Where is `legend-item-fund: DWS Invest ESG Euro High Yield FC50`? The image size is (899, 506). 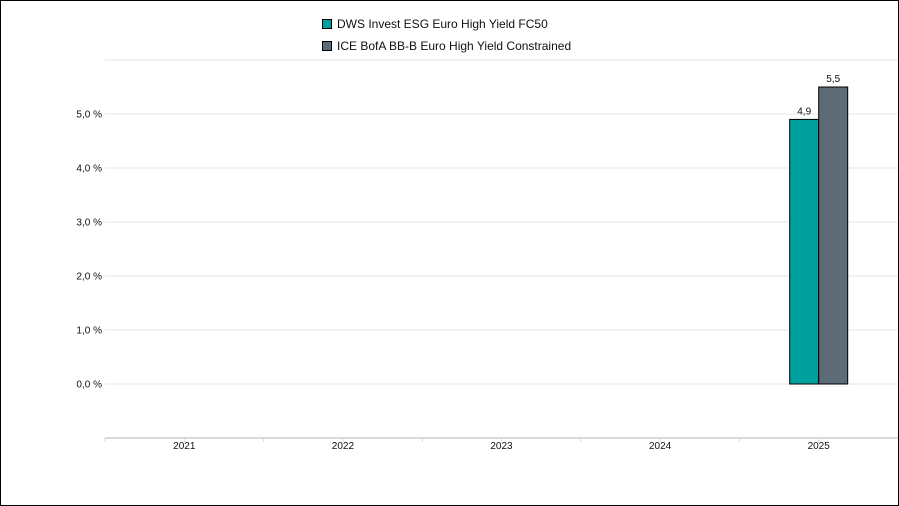
legend-item-fund: DWS Invest ESG Euro High Yield FC50 is located at coordinates (446, 24).